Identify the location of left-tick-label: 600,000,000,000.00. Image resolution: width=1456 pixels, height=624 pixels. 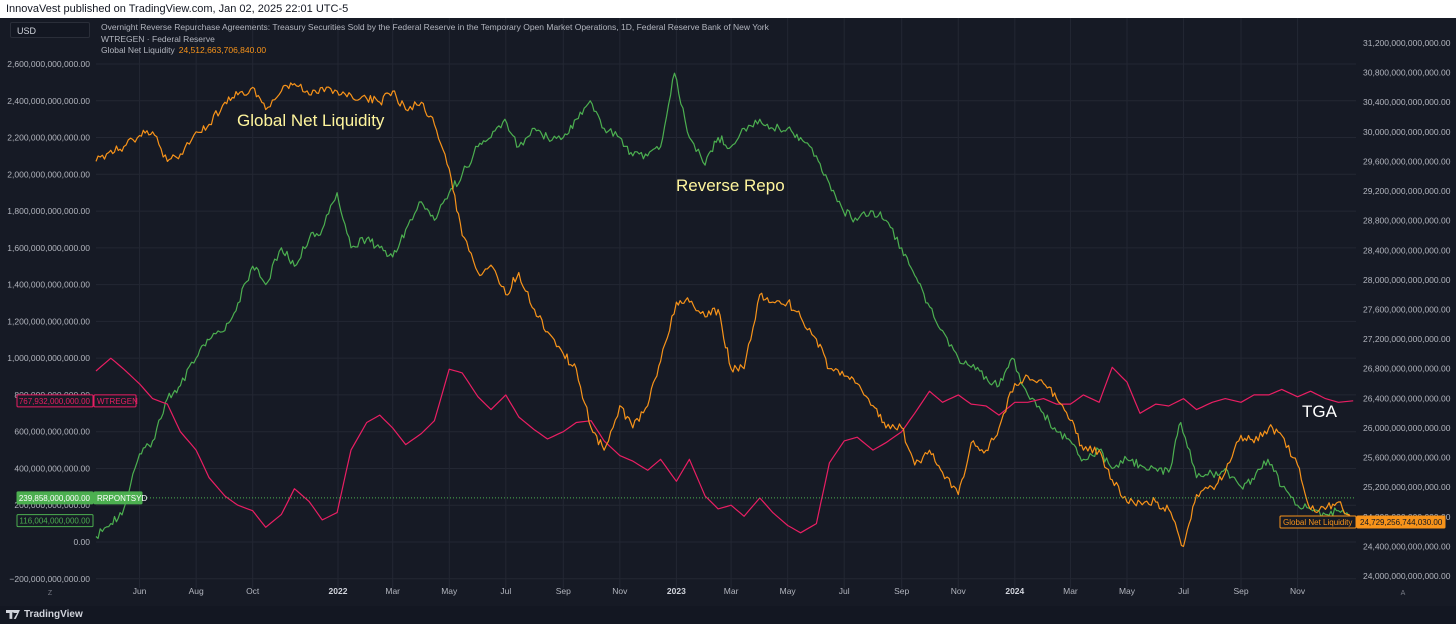
(52, 432).